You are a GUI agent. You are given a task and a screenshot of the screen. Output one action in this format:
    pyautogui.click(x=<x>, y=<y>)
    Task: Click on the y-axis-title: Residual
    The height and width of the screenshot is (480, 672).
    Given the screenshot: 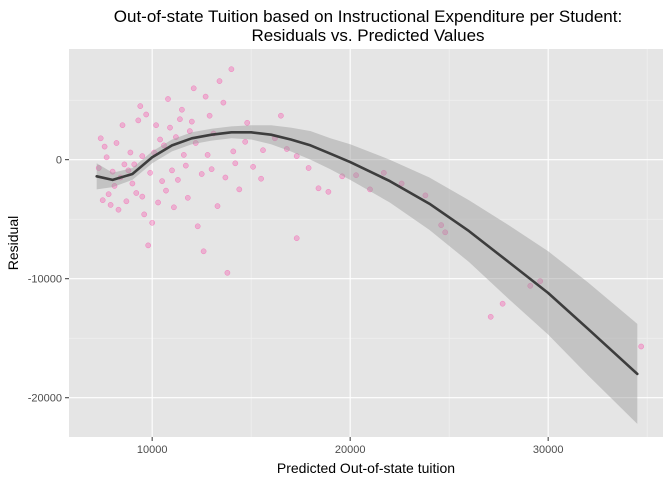 What is the action you would take?
    pyautogui.click(x=13, y=243)
    